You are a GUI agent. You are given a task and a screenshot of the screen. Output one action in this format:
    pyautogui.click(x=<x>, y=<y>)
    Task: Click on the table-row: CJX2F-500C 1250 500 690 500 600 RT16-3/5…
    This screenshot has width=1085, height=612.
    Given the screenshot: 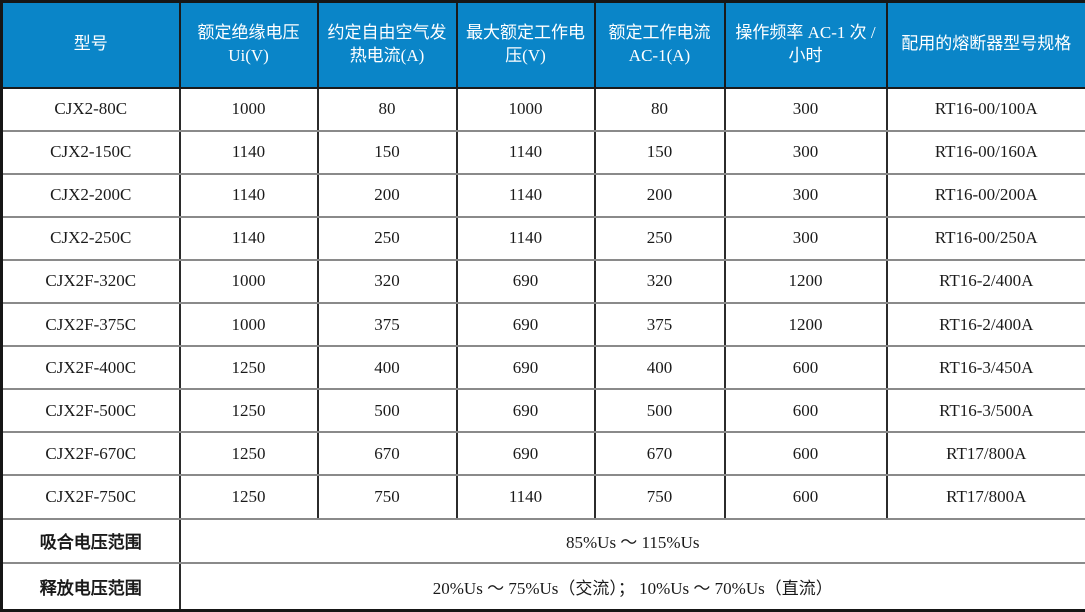 What is the action you would take?
    pyautogui.click(x=542, y=411)
    